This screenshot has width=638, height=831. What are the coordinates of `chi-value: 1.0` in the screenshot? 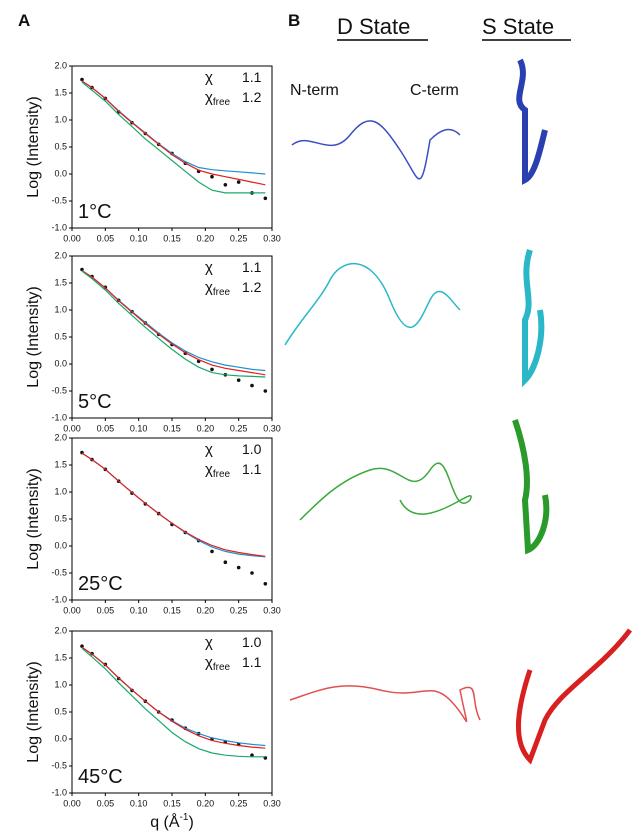 It's located at (252, 642).